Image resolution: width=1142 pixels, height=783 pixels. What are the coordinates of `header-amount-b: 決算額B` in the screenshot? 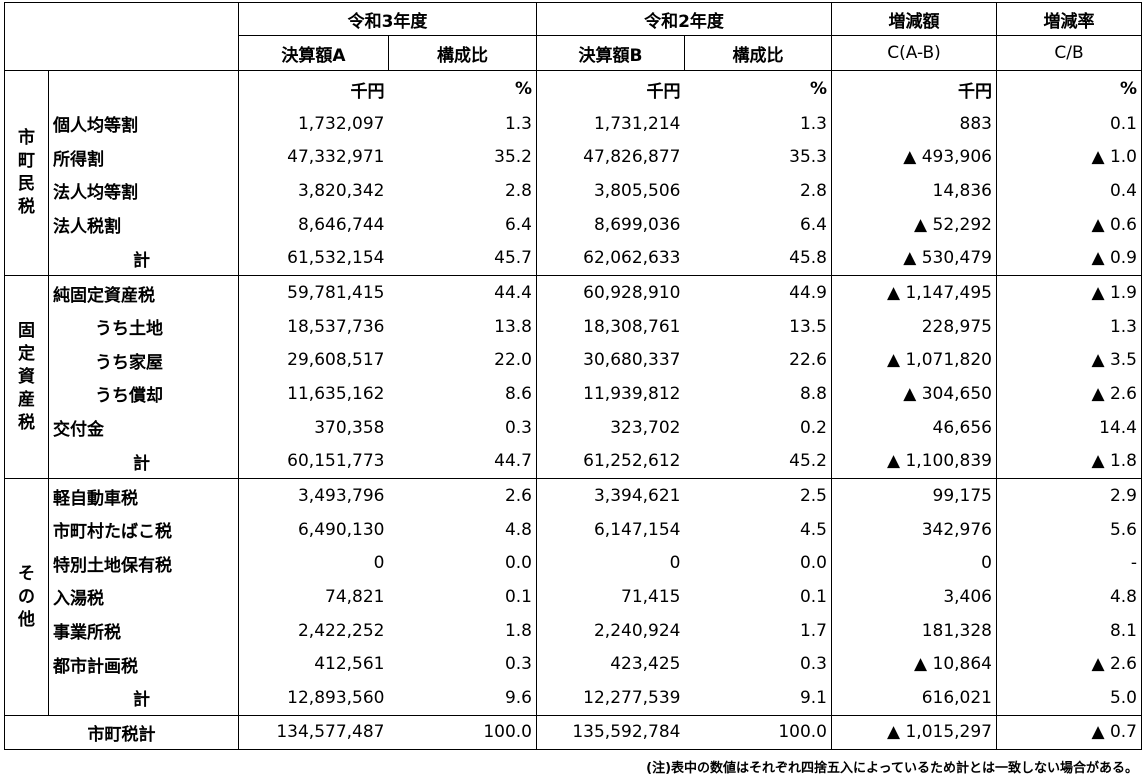 It's located at (610, 53).